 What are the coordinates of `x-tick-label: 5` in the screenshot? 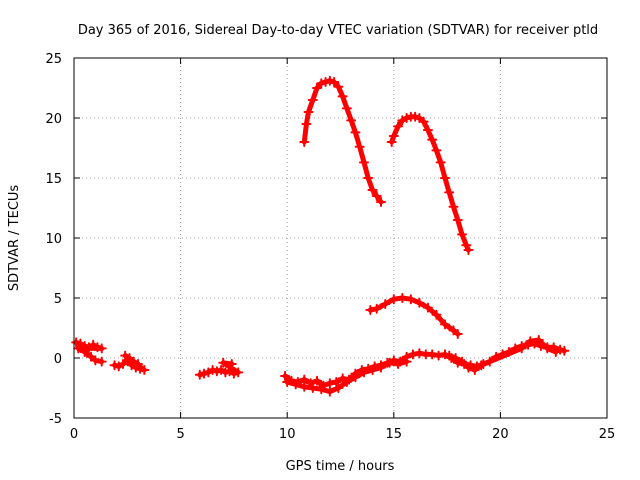 It's located at (180, 434).